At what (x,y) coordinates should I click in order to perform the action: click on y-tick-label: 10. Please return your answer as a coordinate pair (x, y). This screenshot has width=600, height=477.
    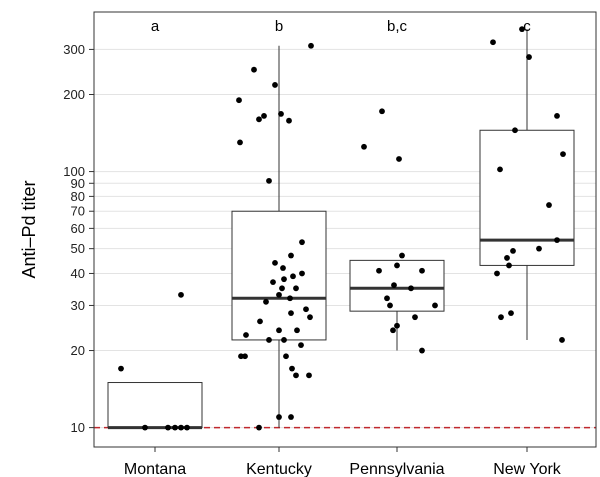
    Looking at the image, I should click on (78, 427).